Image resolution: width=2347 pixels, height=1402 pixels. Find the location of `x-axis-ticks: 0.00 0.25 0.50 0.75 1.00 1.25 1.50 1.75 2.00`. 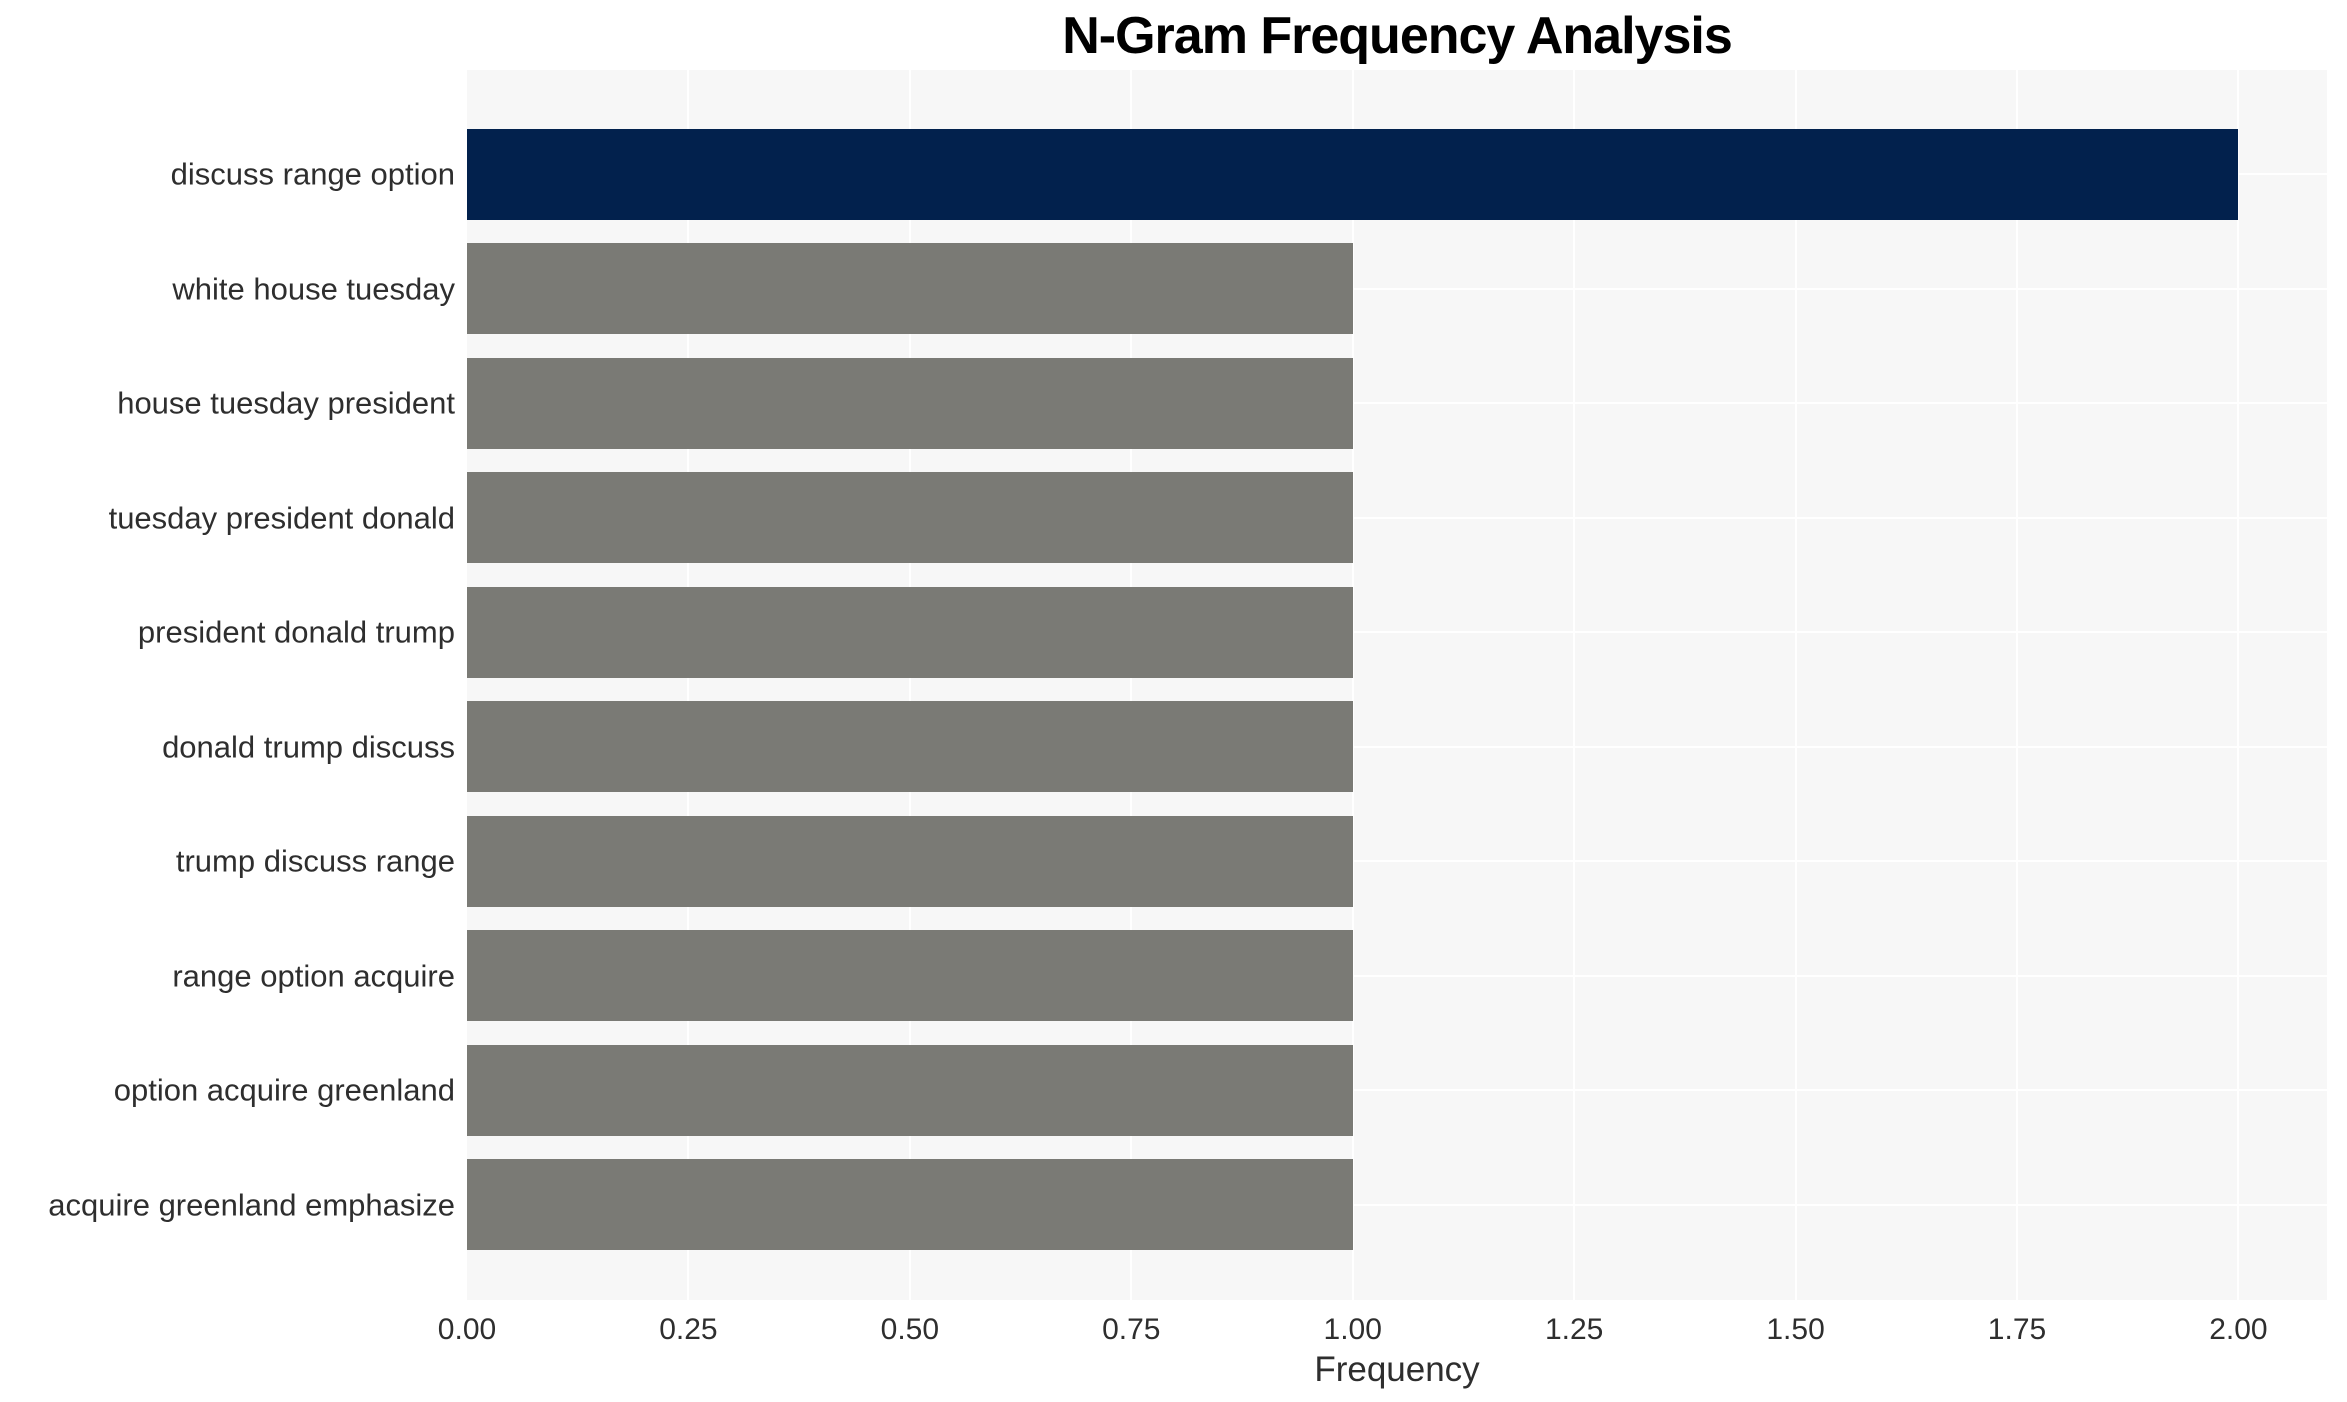

x-axis-ticks: 0.00 0.25 0.50 0.75 1.00 1.25 1.50 1.75 2.00 is located at coordinates (1173, 1332).